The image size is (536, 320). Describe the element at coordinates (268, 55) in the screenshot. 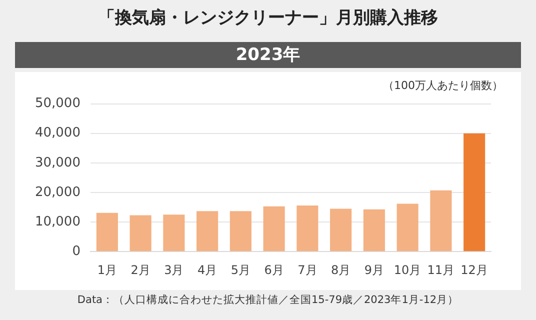

I see `chart-subtitle: 2023年` at that location.